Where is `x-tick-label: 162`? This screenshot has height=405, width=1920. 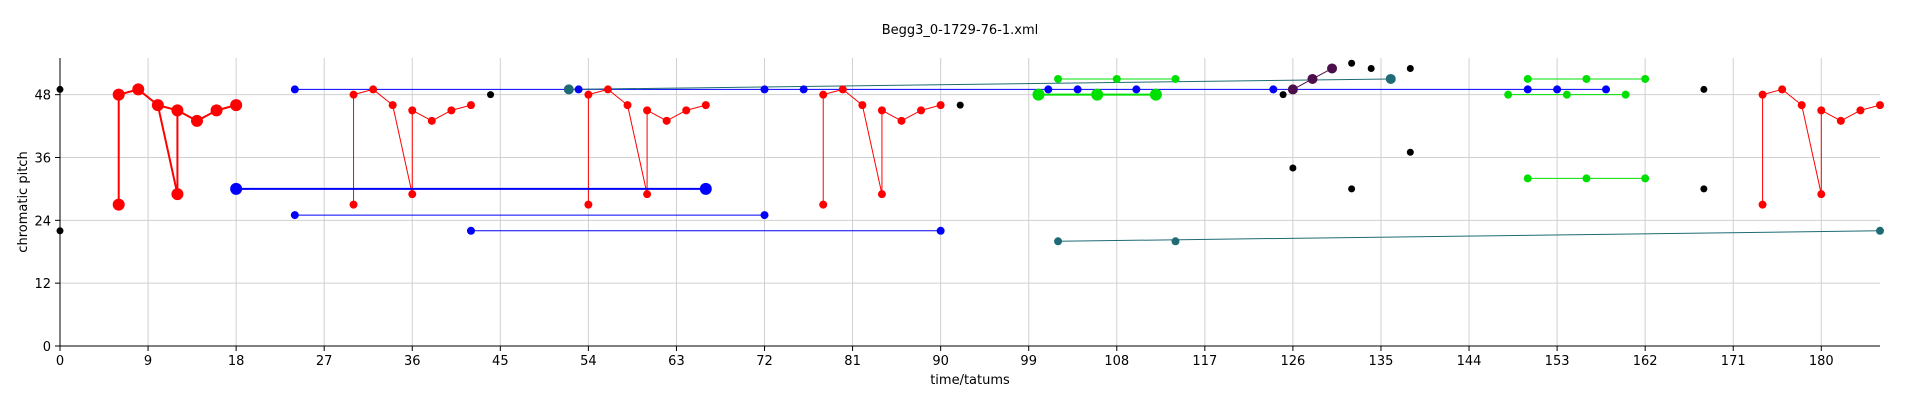 x-tick-label: 162 is located at coordinates (1645, 361).